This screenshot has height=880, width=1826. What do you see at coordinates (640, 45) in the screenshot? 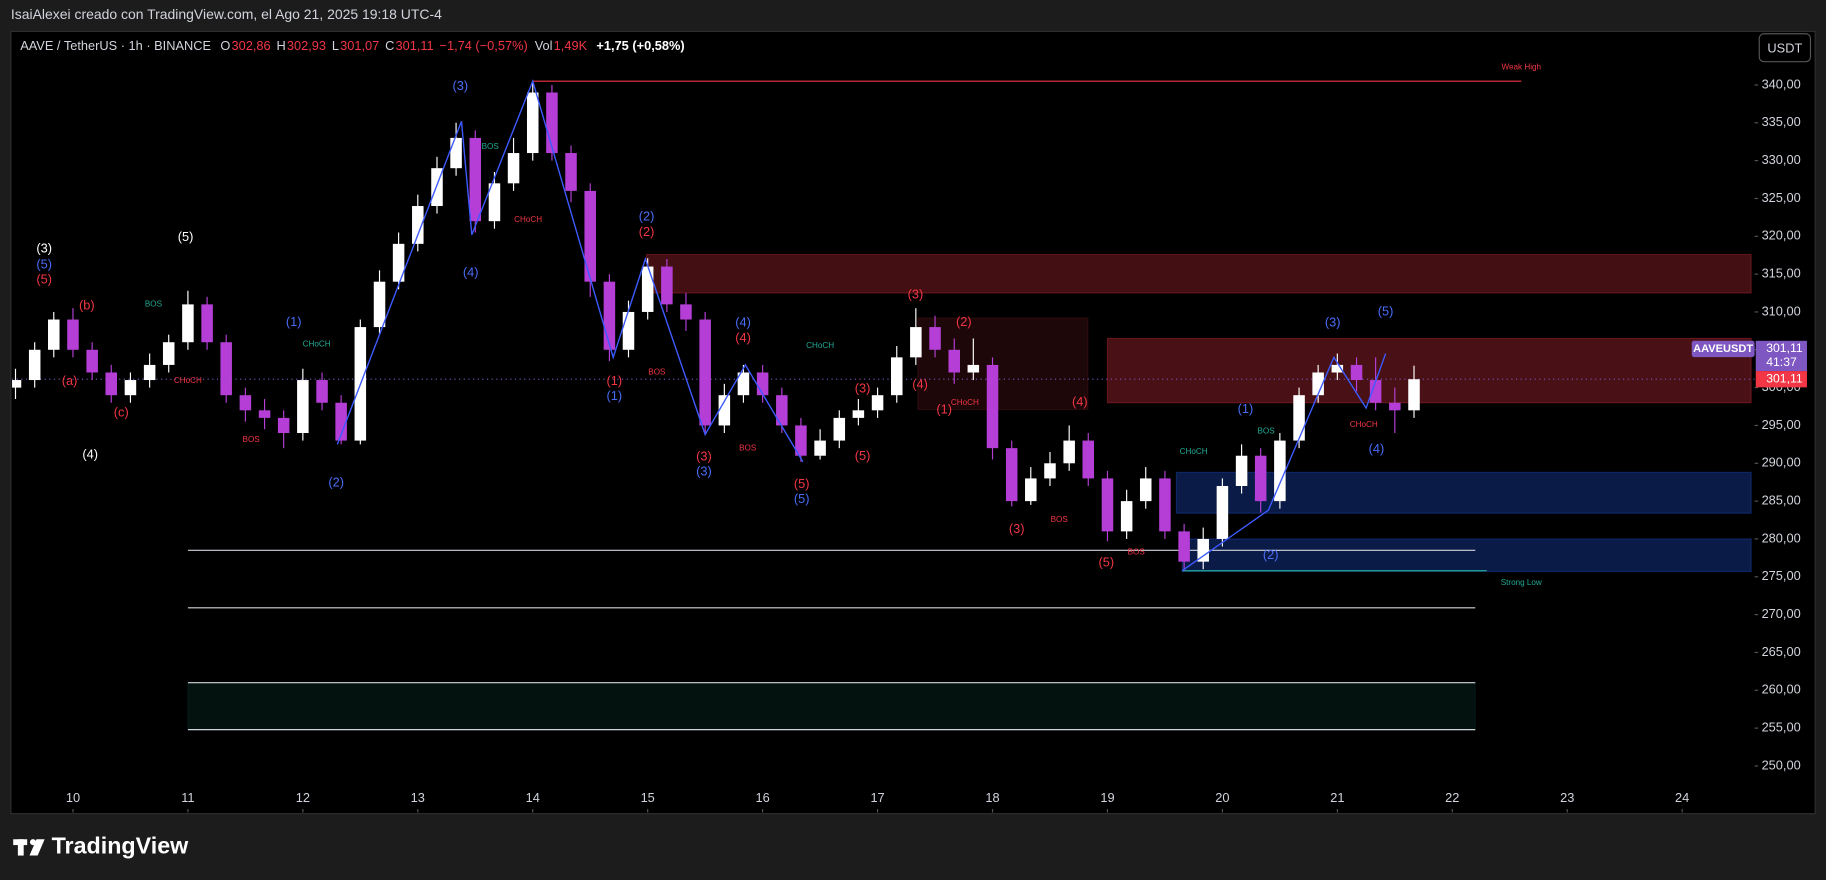
I see `legend-text: +1,75 (+0,58%)` at bounding box center [640, 45].